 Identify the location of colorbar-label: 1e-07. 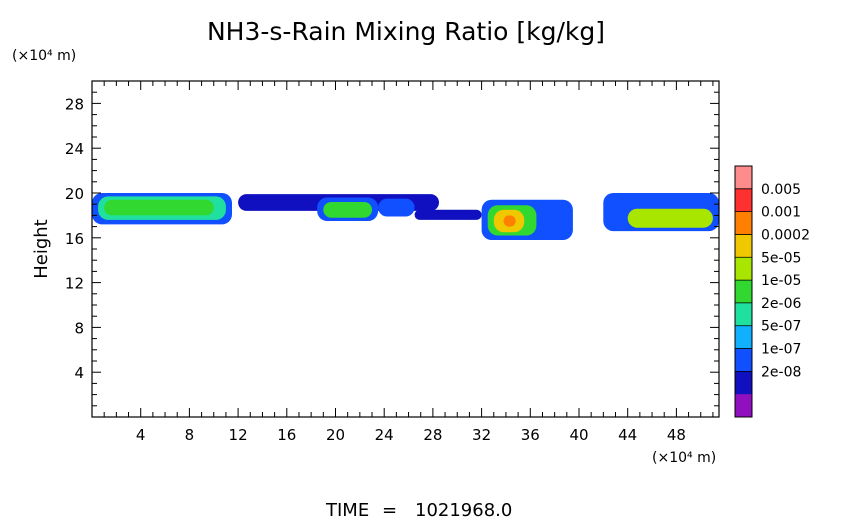
(781, 350).